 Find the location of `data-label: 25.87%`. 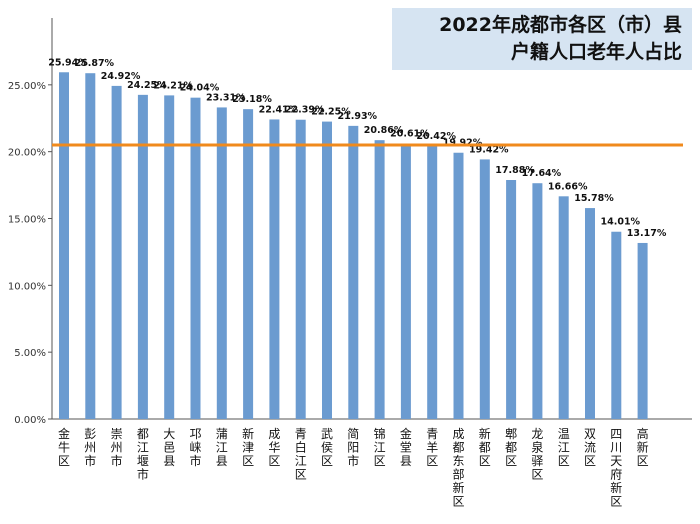

data-label: 25.87% is located at coordinates (95, 63).